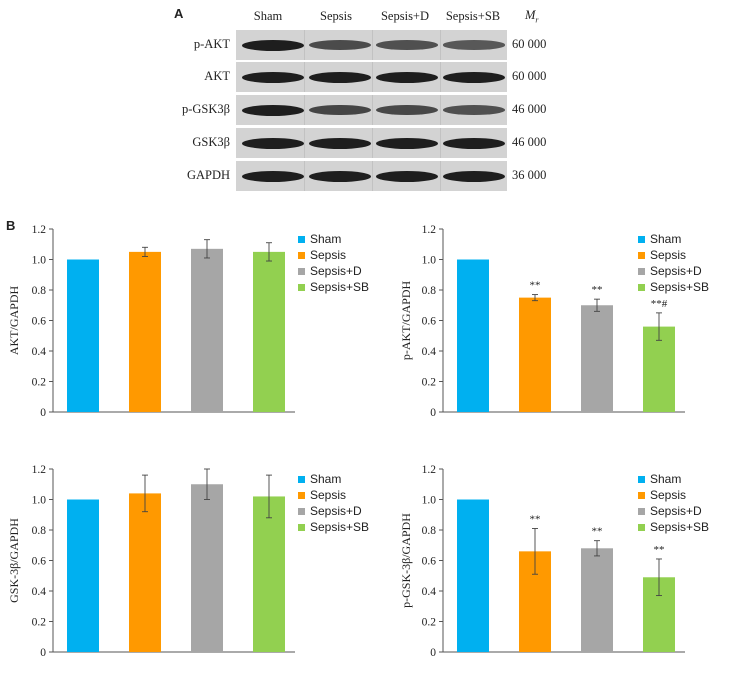 This screenshot has height=680, width=733. What do you see at coordinates (659, 304) in the screenshot?
I see `significance-marker: **#` at bounding box center [659, 304].